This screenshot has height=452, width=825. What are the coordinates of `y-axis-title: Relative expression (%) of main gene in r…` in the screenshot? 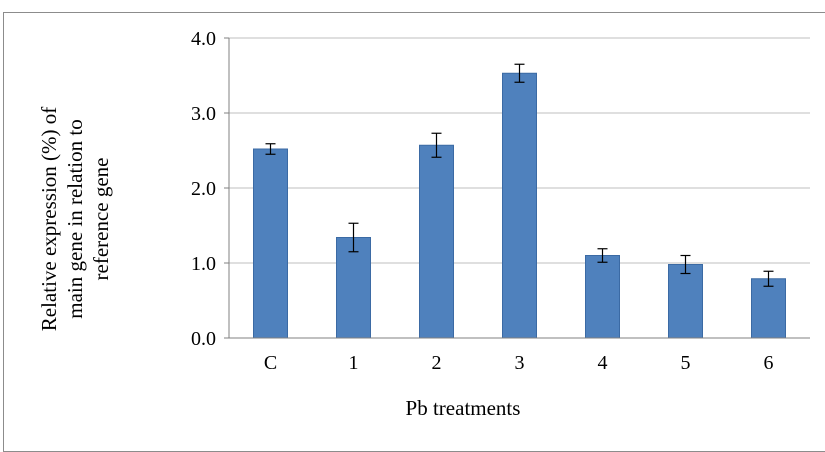 It's located at (75, 219).